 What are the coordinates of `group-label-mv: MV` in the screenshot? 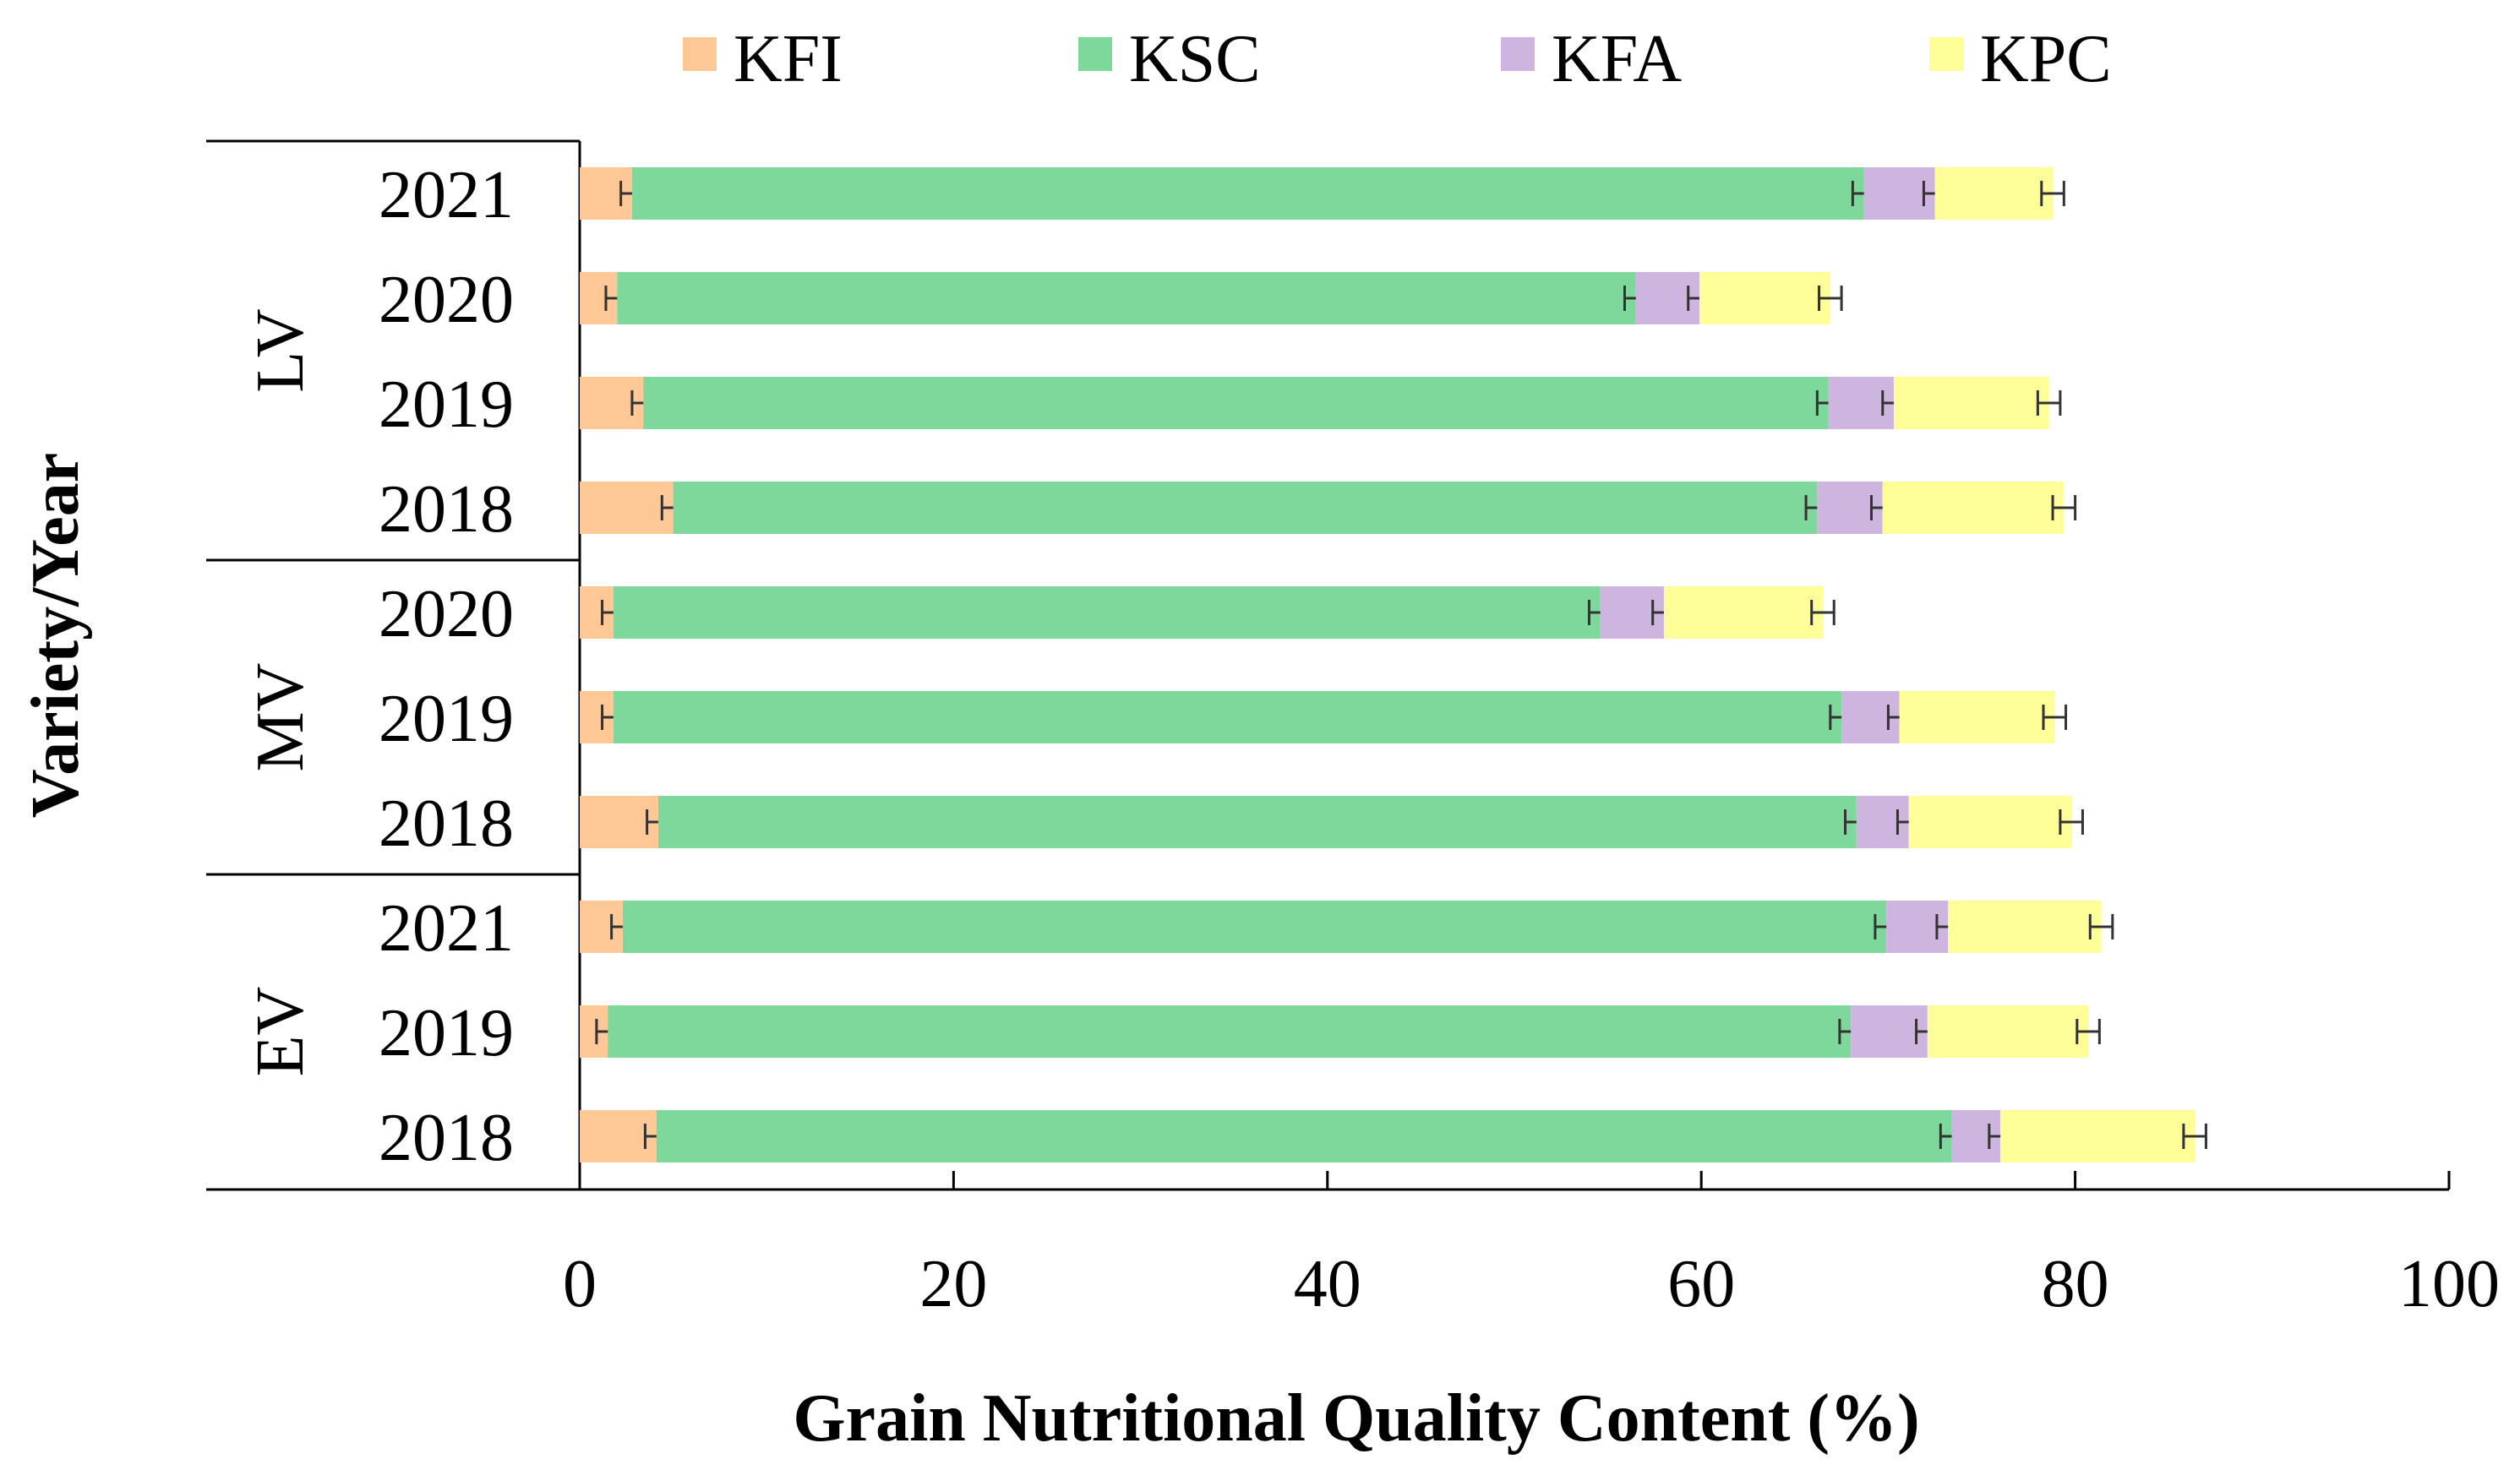 It's located at (280, 717).